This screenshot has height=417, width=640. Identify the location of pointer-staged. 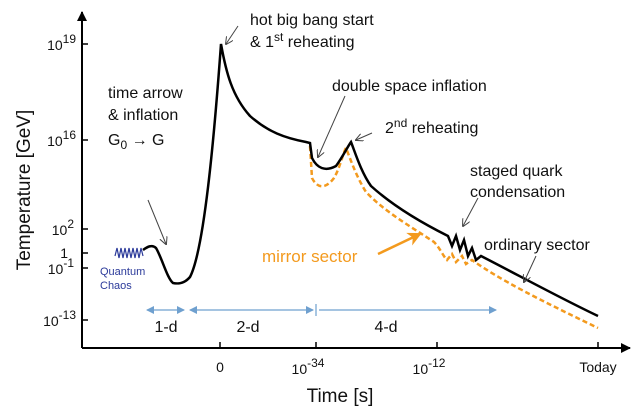
(471, 211).